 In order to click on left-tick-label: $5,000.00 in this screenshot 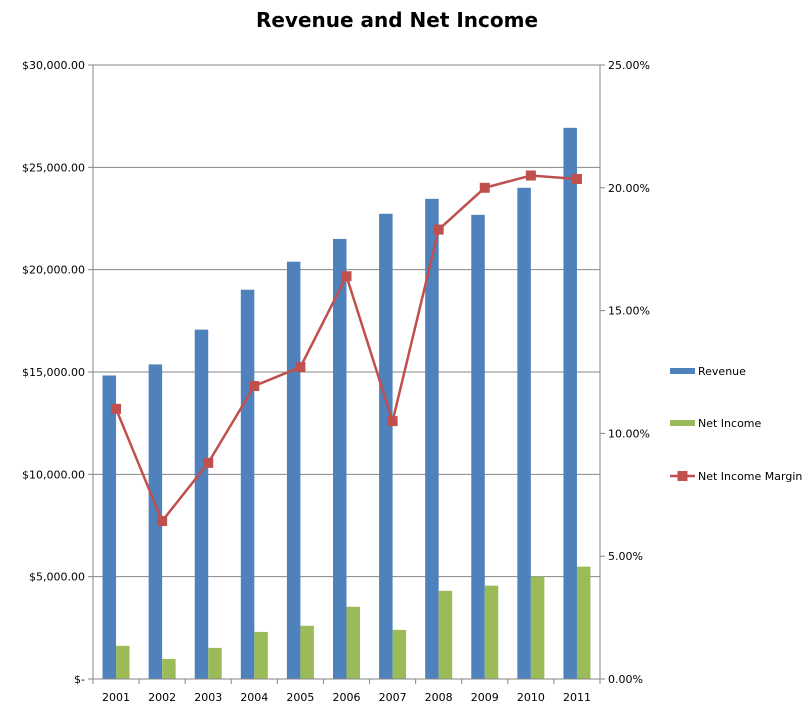, I will do `click(57, 577)`.